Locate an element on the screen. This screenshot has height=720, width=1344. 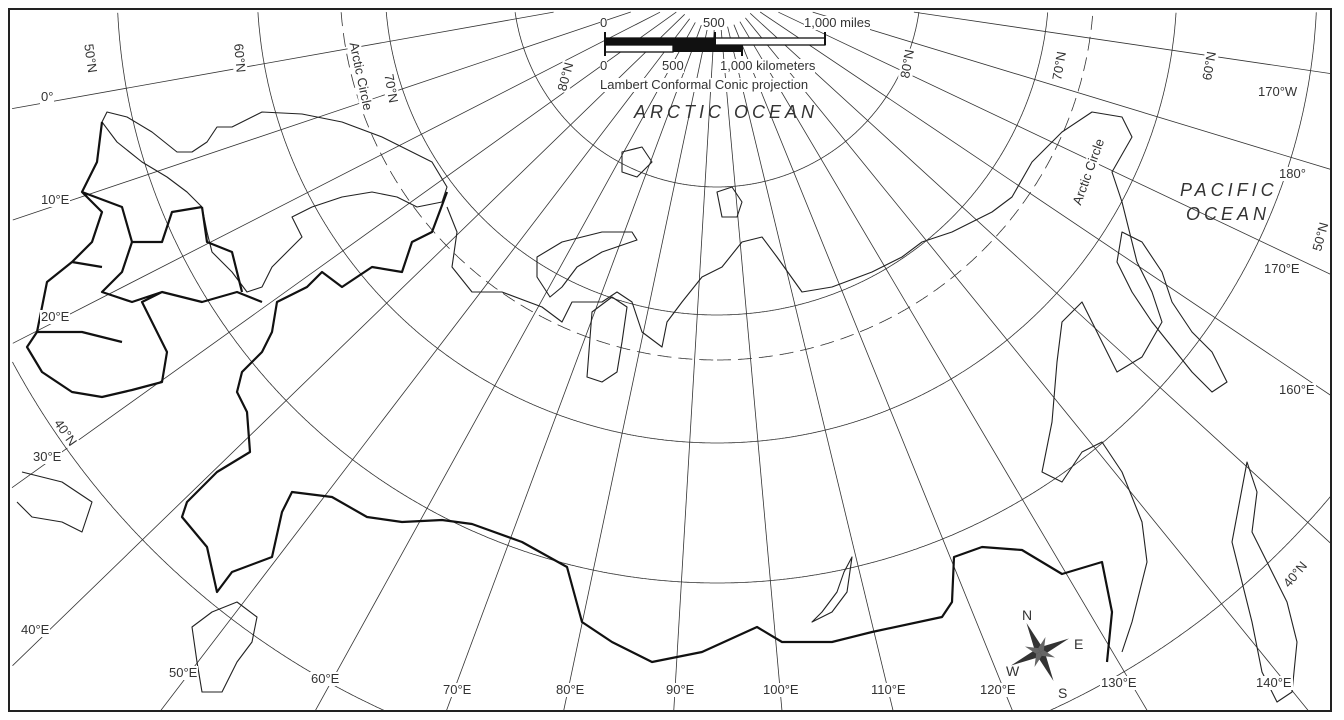
longitude-label-140e: 140°E is located at coordinates (1274, 682).